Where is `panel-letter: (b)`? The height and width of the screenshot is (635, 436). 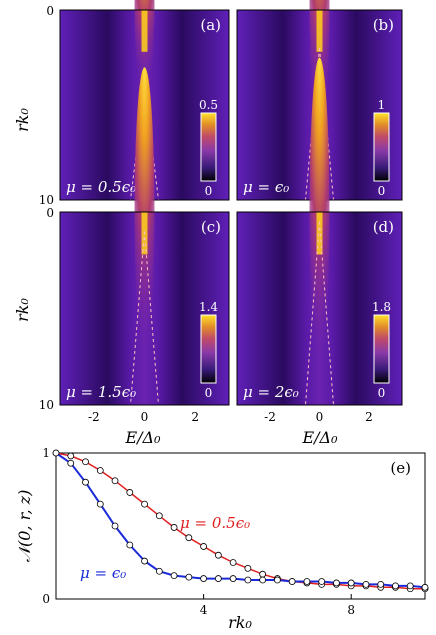 panel-letter: (b) is located at coordinates (383, 25).